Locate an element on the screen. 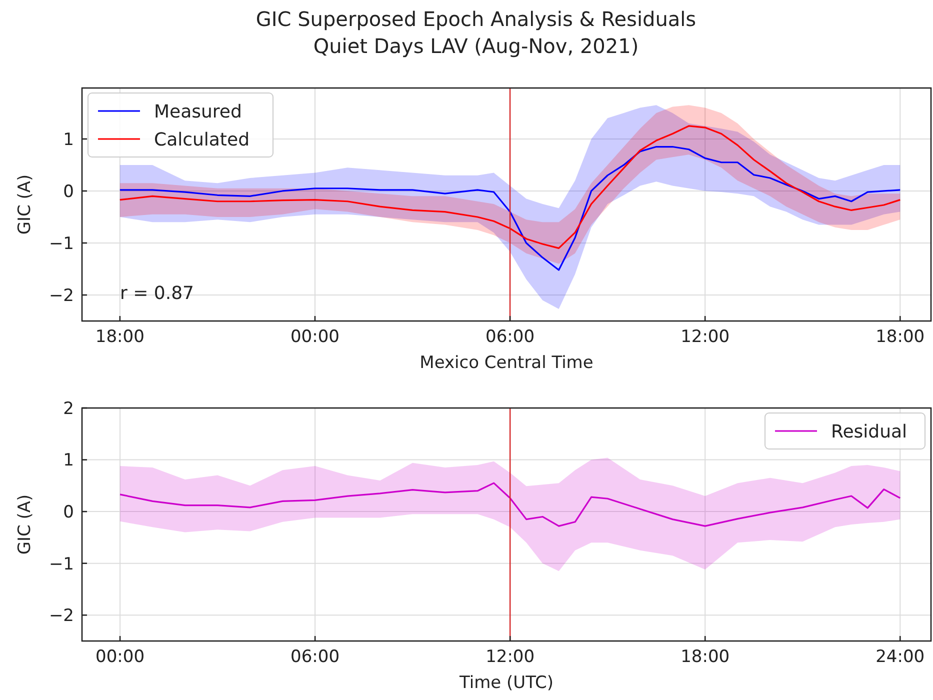 This screenshot has width=933, height=700. y-tick-label: 2 is located at coordinates (68, 408).